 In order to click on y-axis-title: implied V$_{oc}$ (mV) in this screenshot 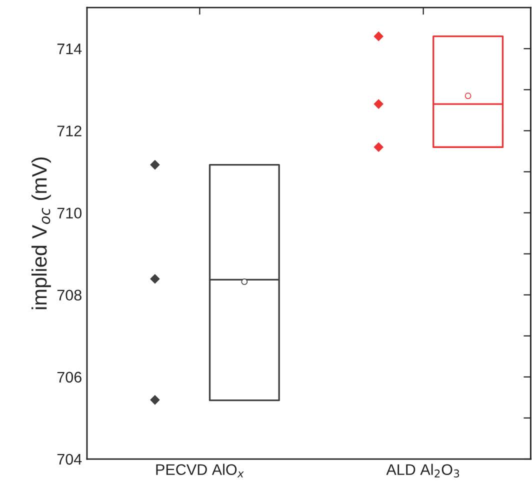, I will do `click(41, 233)`.